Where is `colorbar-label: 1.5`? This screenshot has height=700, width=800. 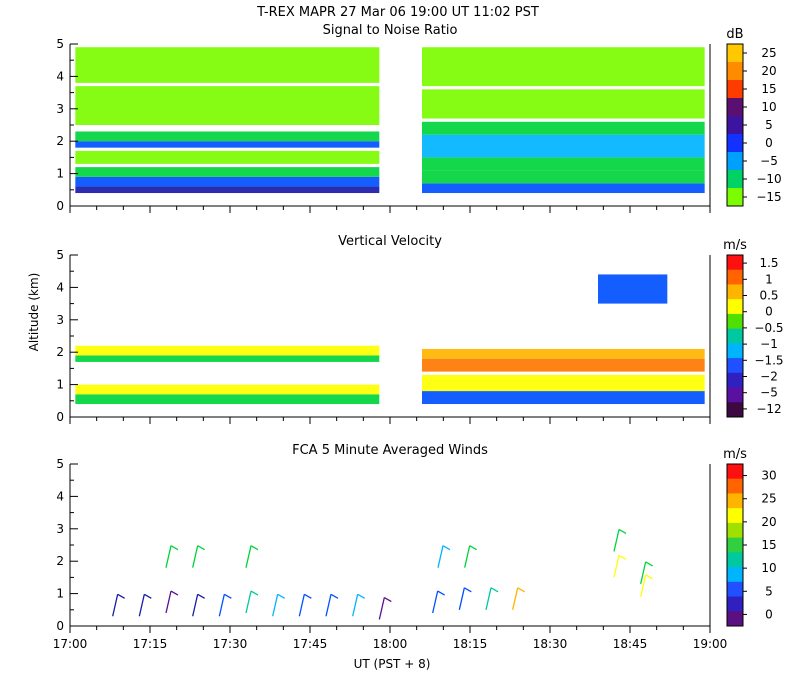
colorbar-label: 1.5 is located at coordinates (768, 263).